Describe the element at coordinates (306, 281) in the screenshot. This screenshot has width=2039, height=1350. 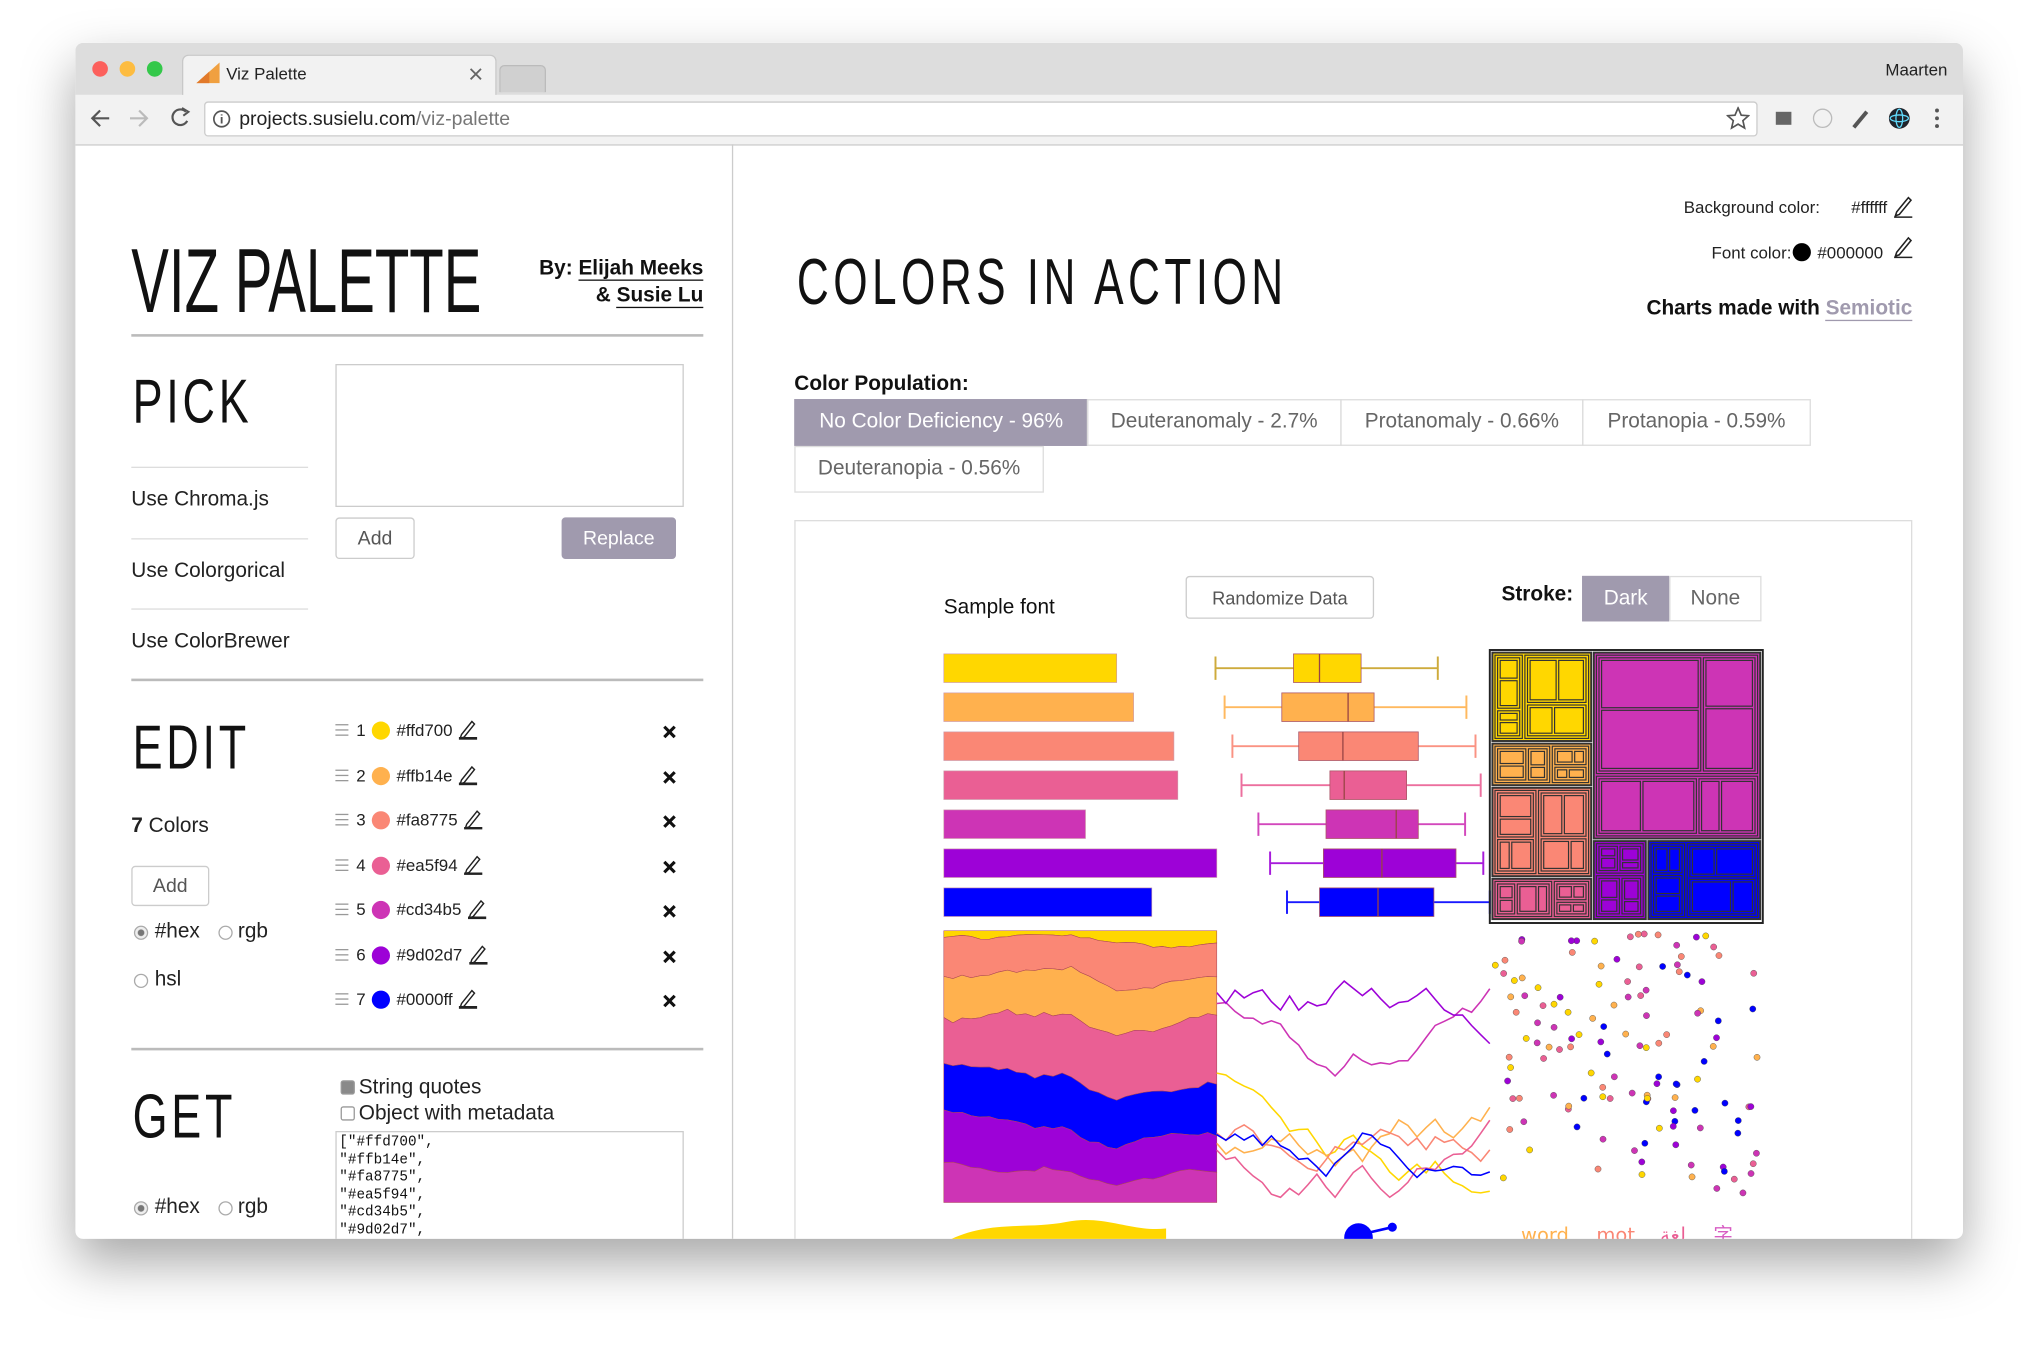
I see `app-title: VIZ PALETTE` at that location.